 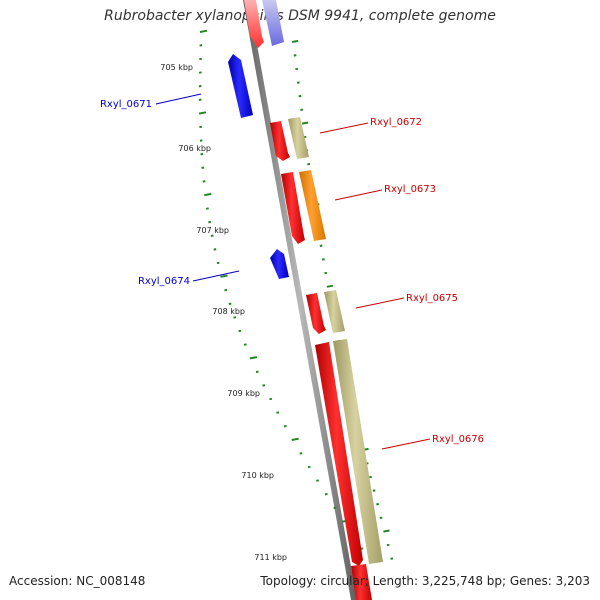 I want to click on tick-label-711kbp: 711 kbp, so click(x=270, y=557).